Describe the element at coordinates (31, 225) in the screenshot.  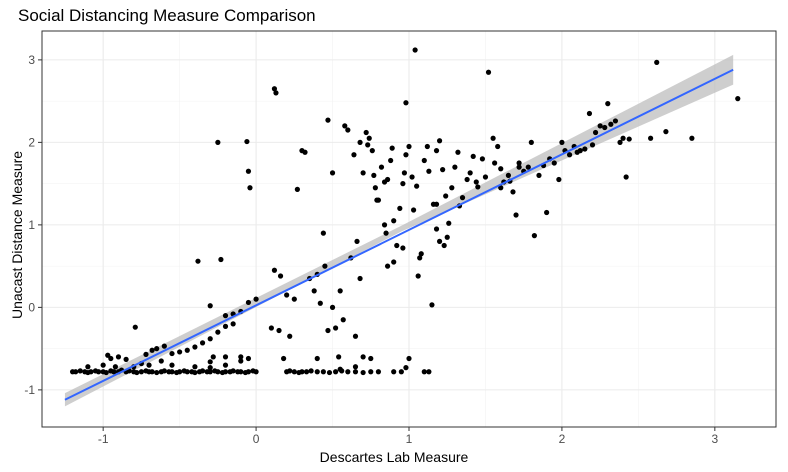
I see `y-tick-label: 1` at that location.